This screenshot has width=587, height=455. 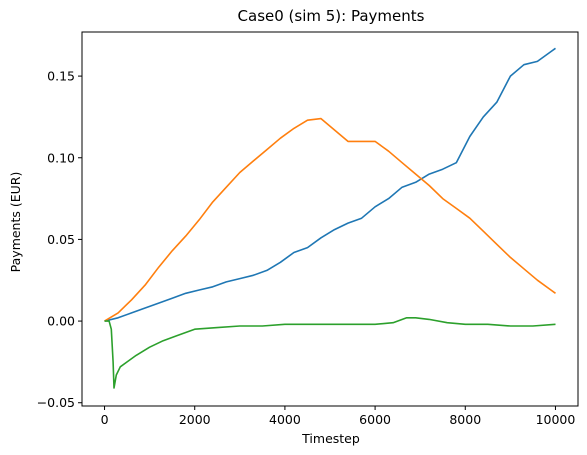 What do you see at coordinates (285, 419) in the screenshot?
I see `x-tick-label: 4000` at bounding box center [285, 419].